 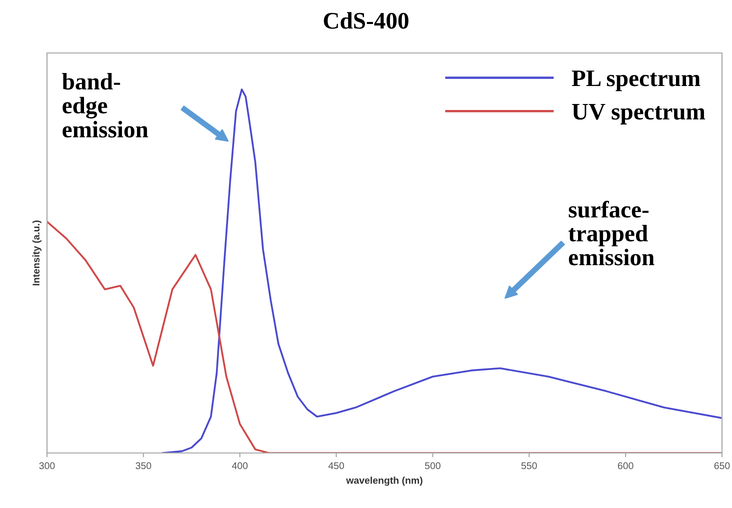 I want to click on x-tick-label: 450, so click(x=336, y=466).